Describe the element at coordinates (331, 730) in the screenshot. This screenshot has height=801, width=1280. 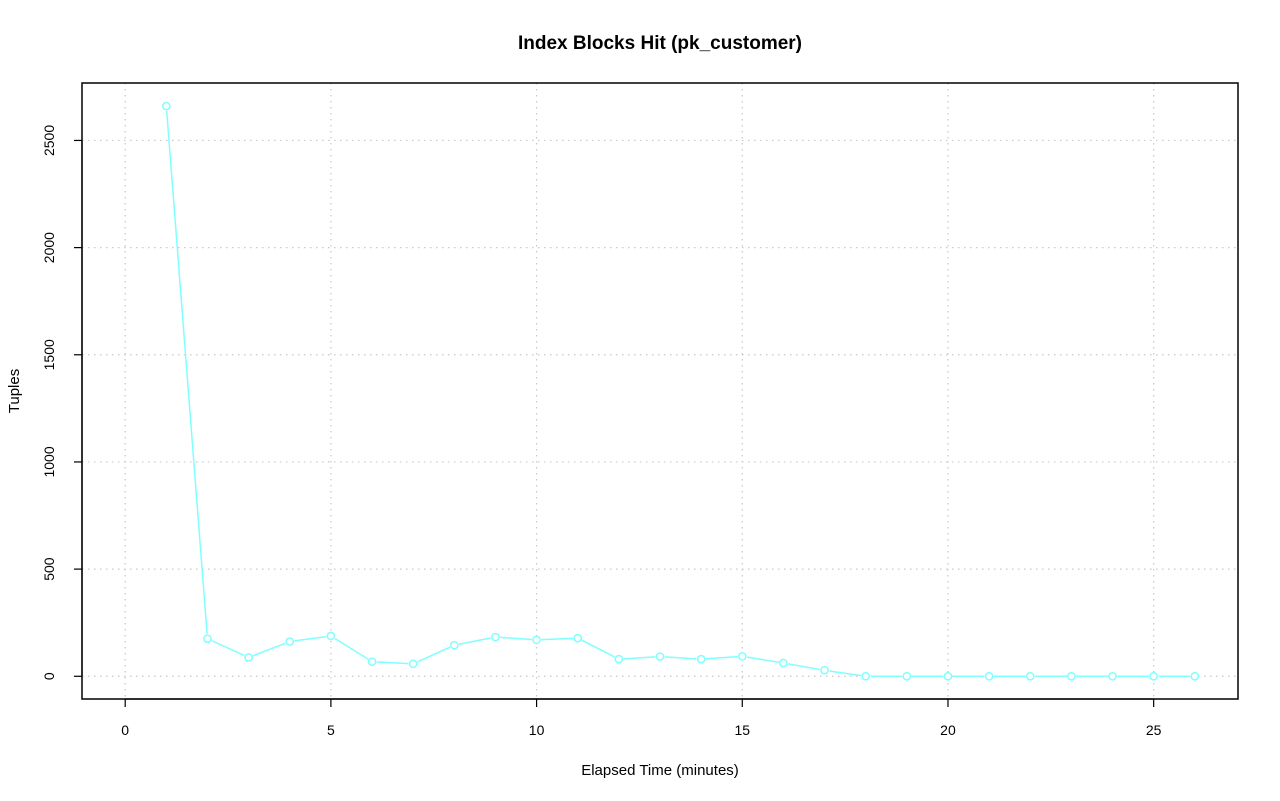
I see `x-tick-label: 5` at that location.